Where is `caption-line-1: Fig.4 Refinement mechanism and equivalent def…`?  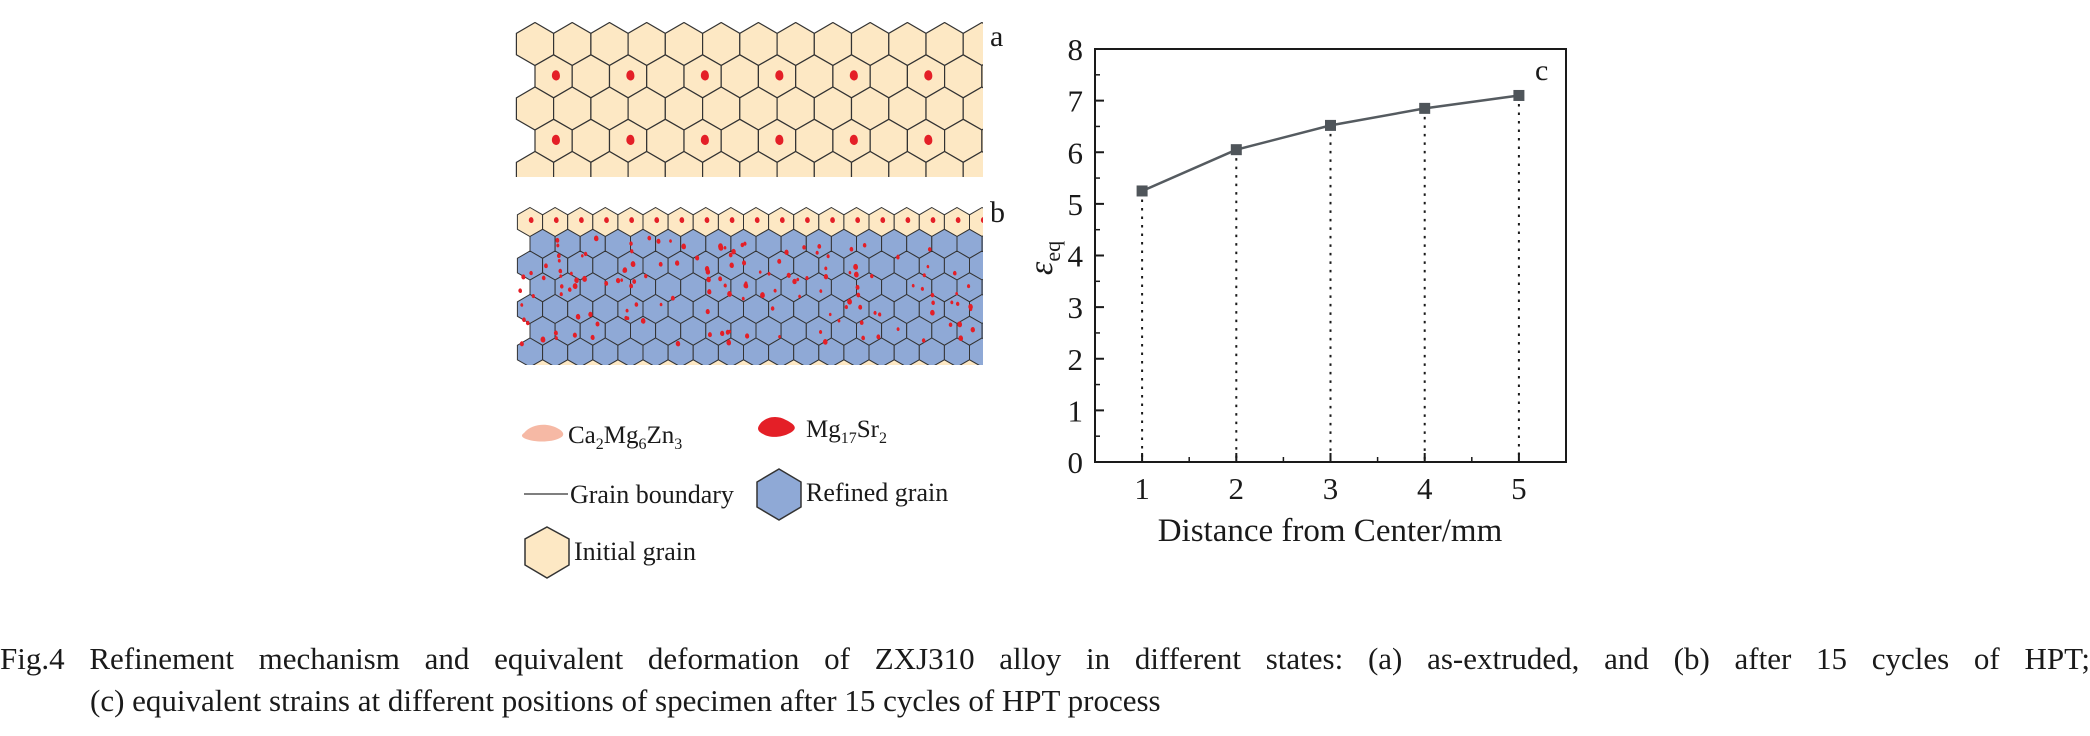 caption-line-1: Fig.4 Refinement mechanism and equivalent def… is located at coordinates (1045, 659).